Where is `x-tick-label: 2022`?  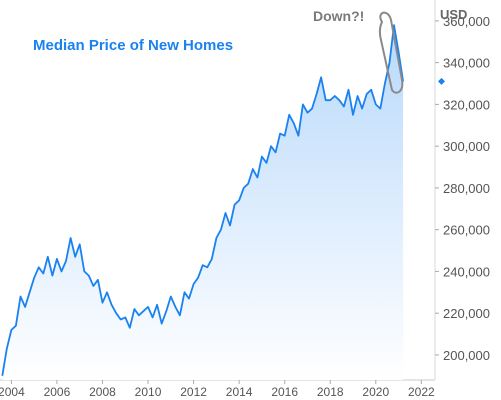
x-tick-label: 2022 is located at coordinates (421, 392).